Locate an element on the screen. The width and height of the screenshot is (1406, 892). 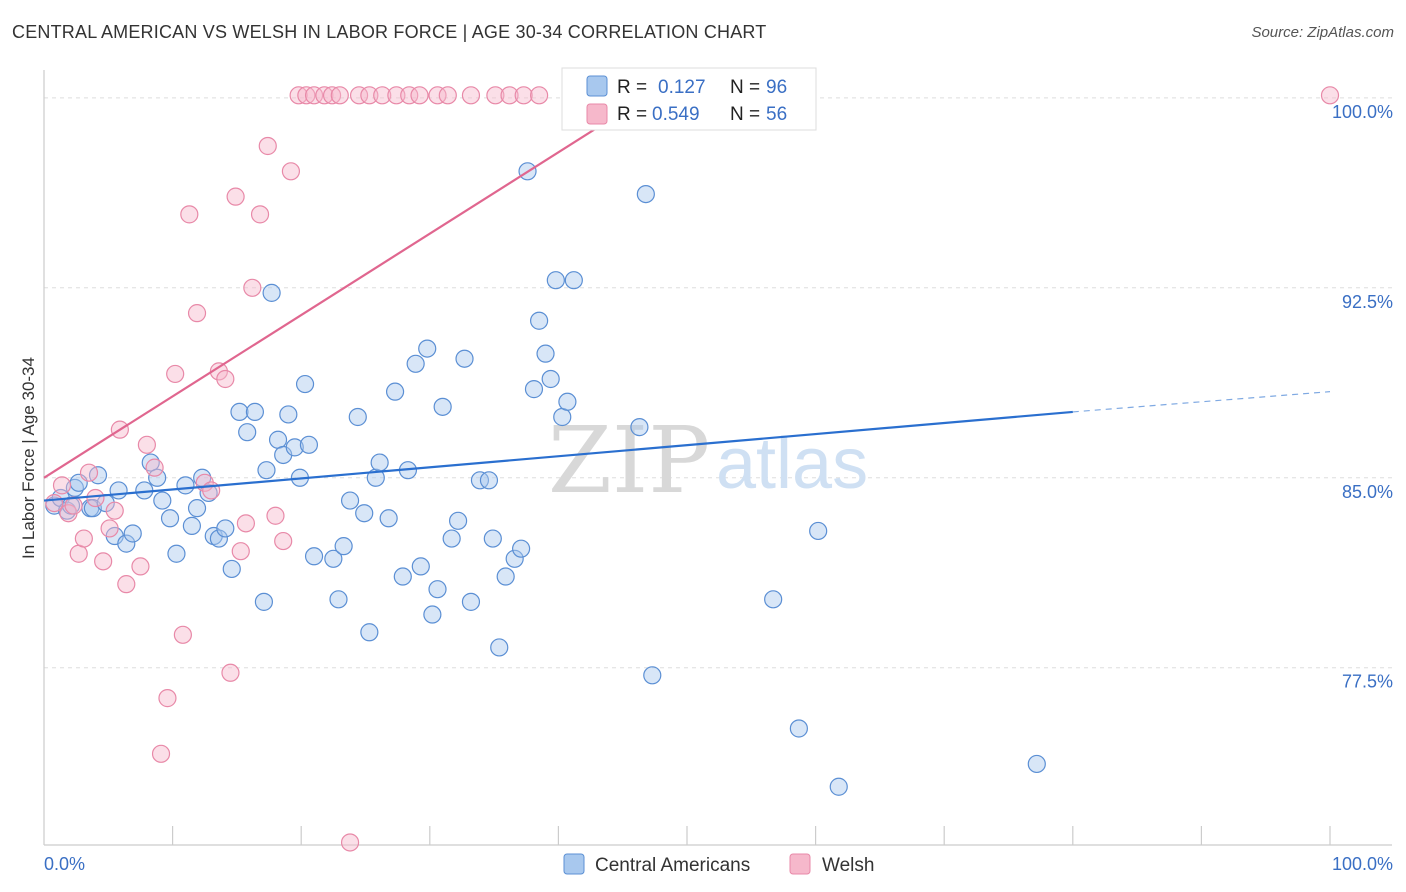
series-legend: Central Americans Welsh is located at coordinates (718, 864).